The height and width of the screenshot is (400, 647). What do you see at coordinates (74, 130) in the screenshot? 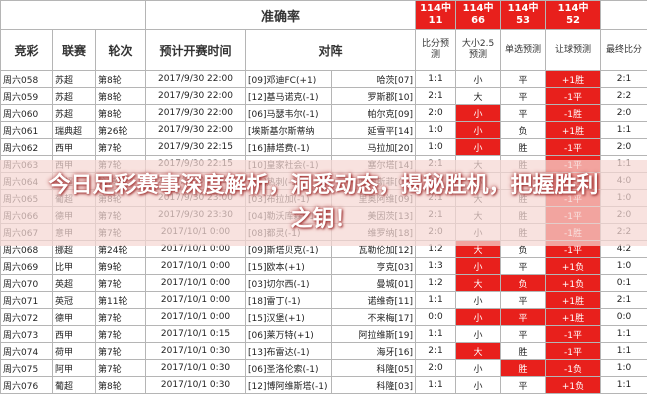
I see `cell: 瑞典超` at bounding box center [74, 130].